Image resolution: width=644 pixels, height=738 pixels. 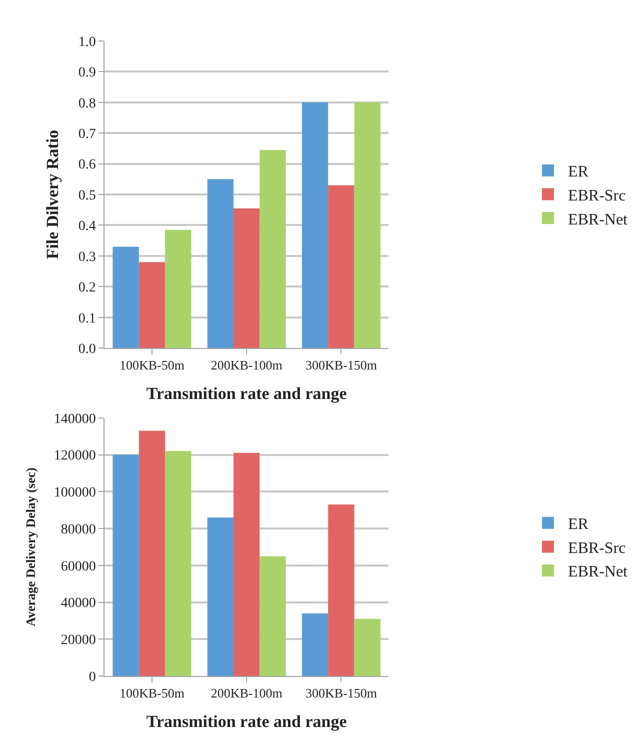 What do you see at coordinates (87, 288) in the screenshot?
I see `y-tick-label: 0.2` at bounding box center [87, 288].